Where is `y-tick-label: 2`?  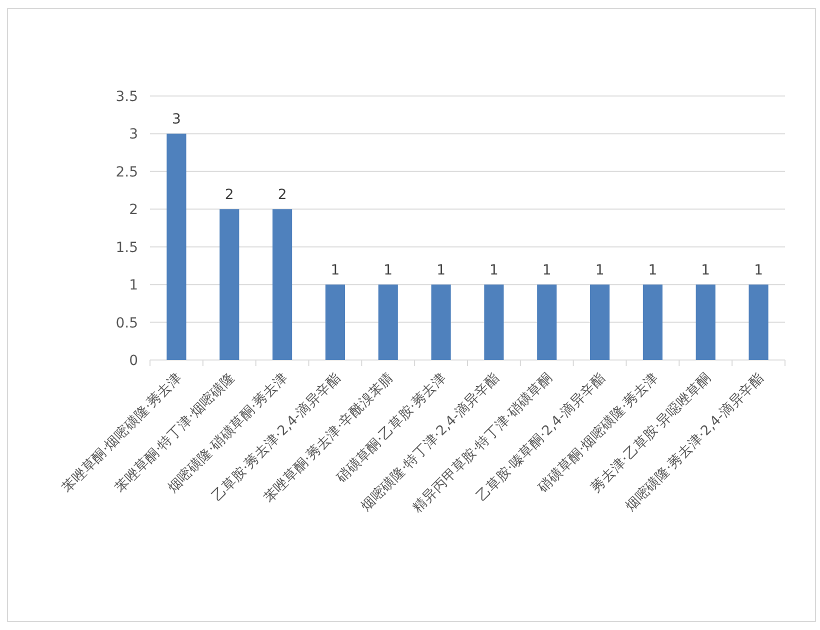
y-tick-label: 2 is located at coordinates (133, 210).